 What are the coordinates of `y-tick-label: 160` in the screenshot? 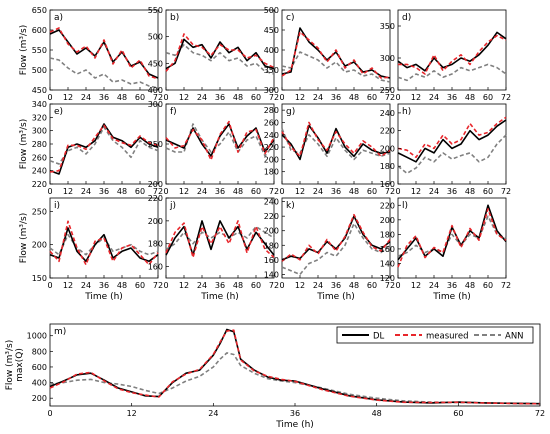 It's located at (155, 267).